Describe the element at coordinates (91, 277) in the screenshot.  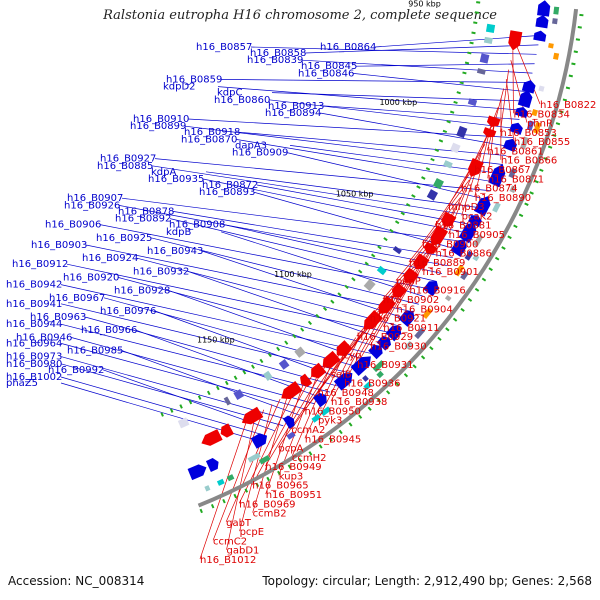
I see `gene-label-left: h16_B0920` at that location.